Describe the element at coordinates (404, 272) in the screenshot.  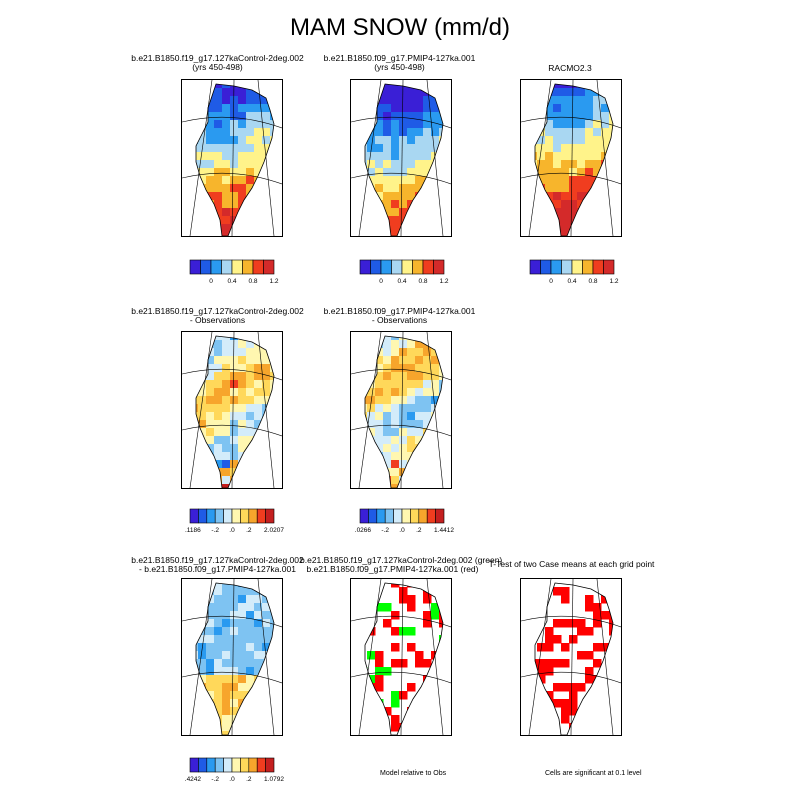
I see `colorbar-pmip4-mean: 0 0.4 0.8 1.2` at that location.